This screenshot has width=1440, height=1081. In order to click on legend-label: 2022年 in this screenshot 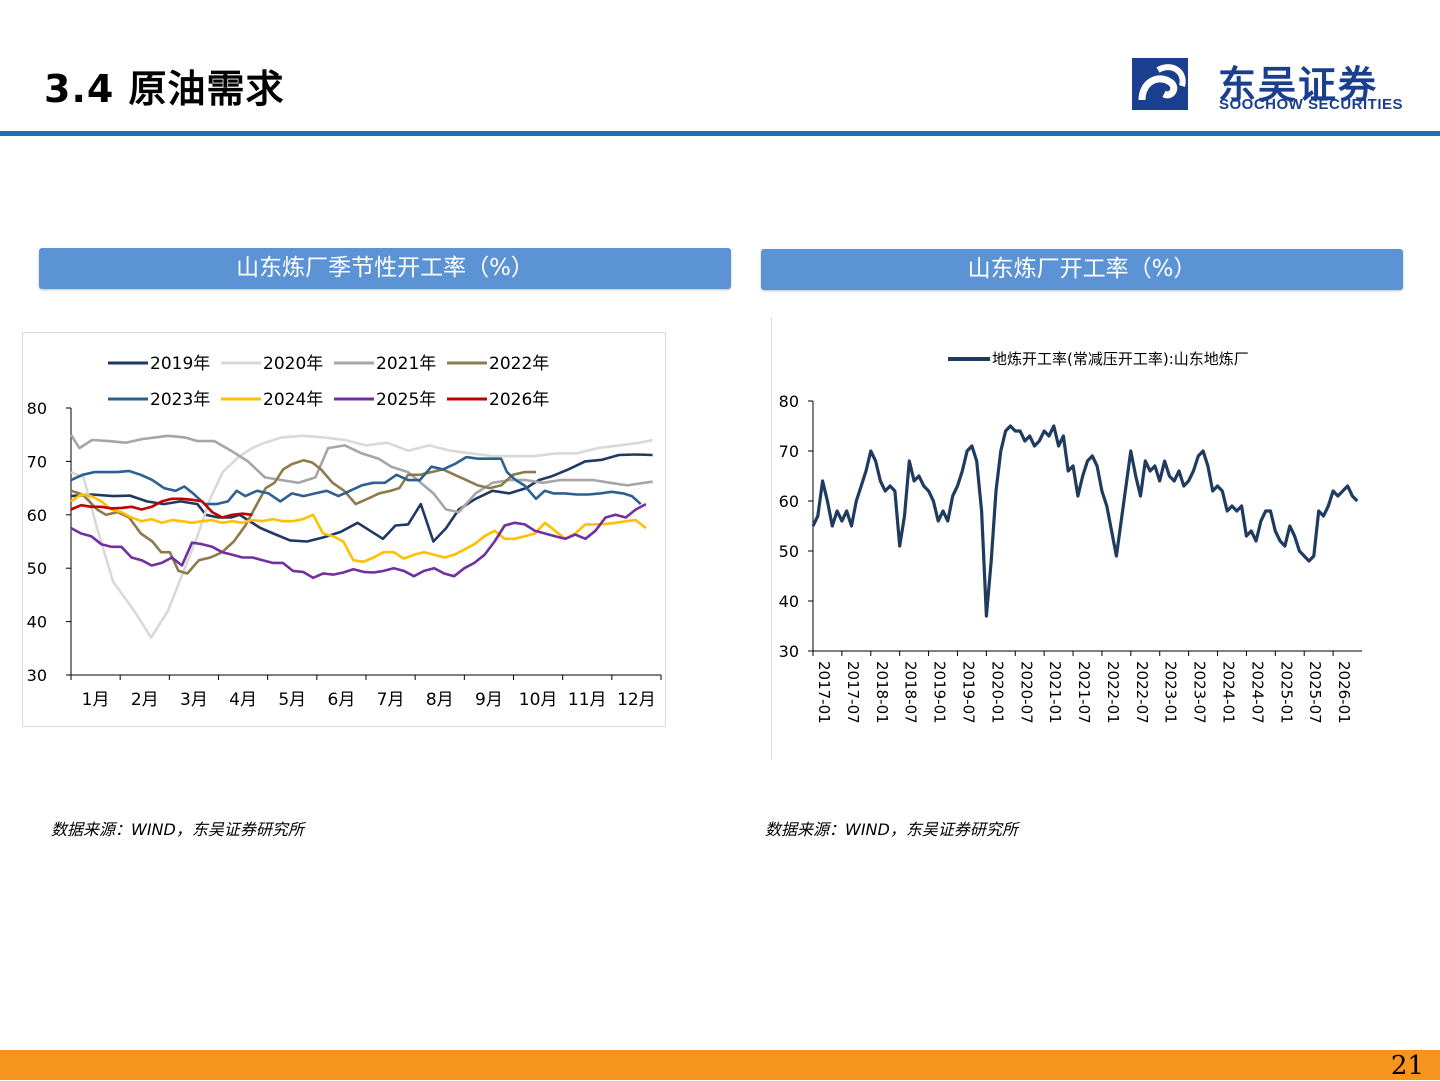, I will do `click(519, 364)`.